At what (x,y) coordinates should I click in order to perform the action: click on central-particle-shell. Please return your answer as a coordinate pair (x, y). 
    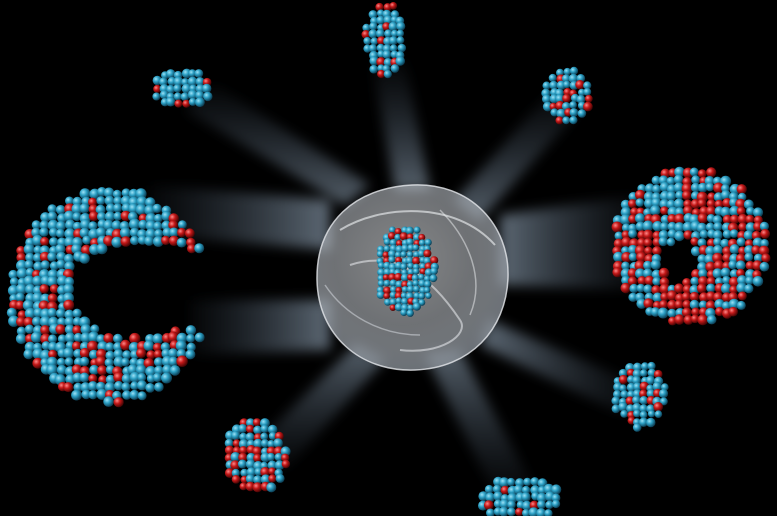
    Looking at the image, I should click on (412, 277).